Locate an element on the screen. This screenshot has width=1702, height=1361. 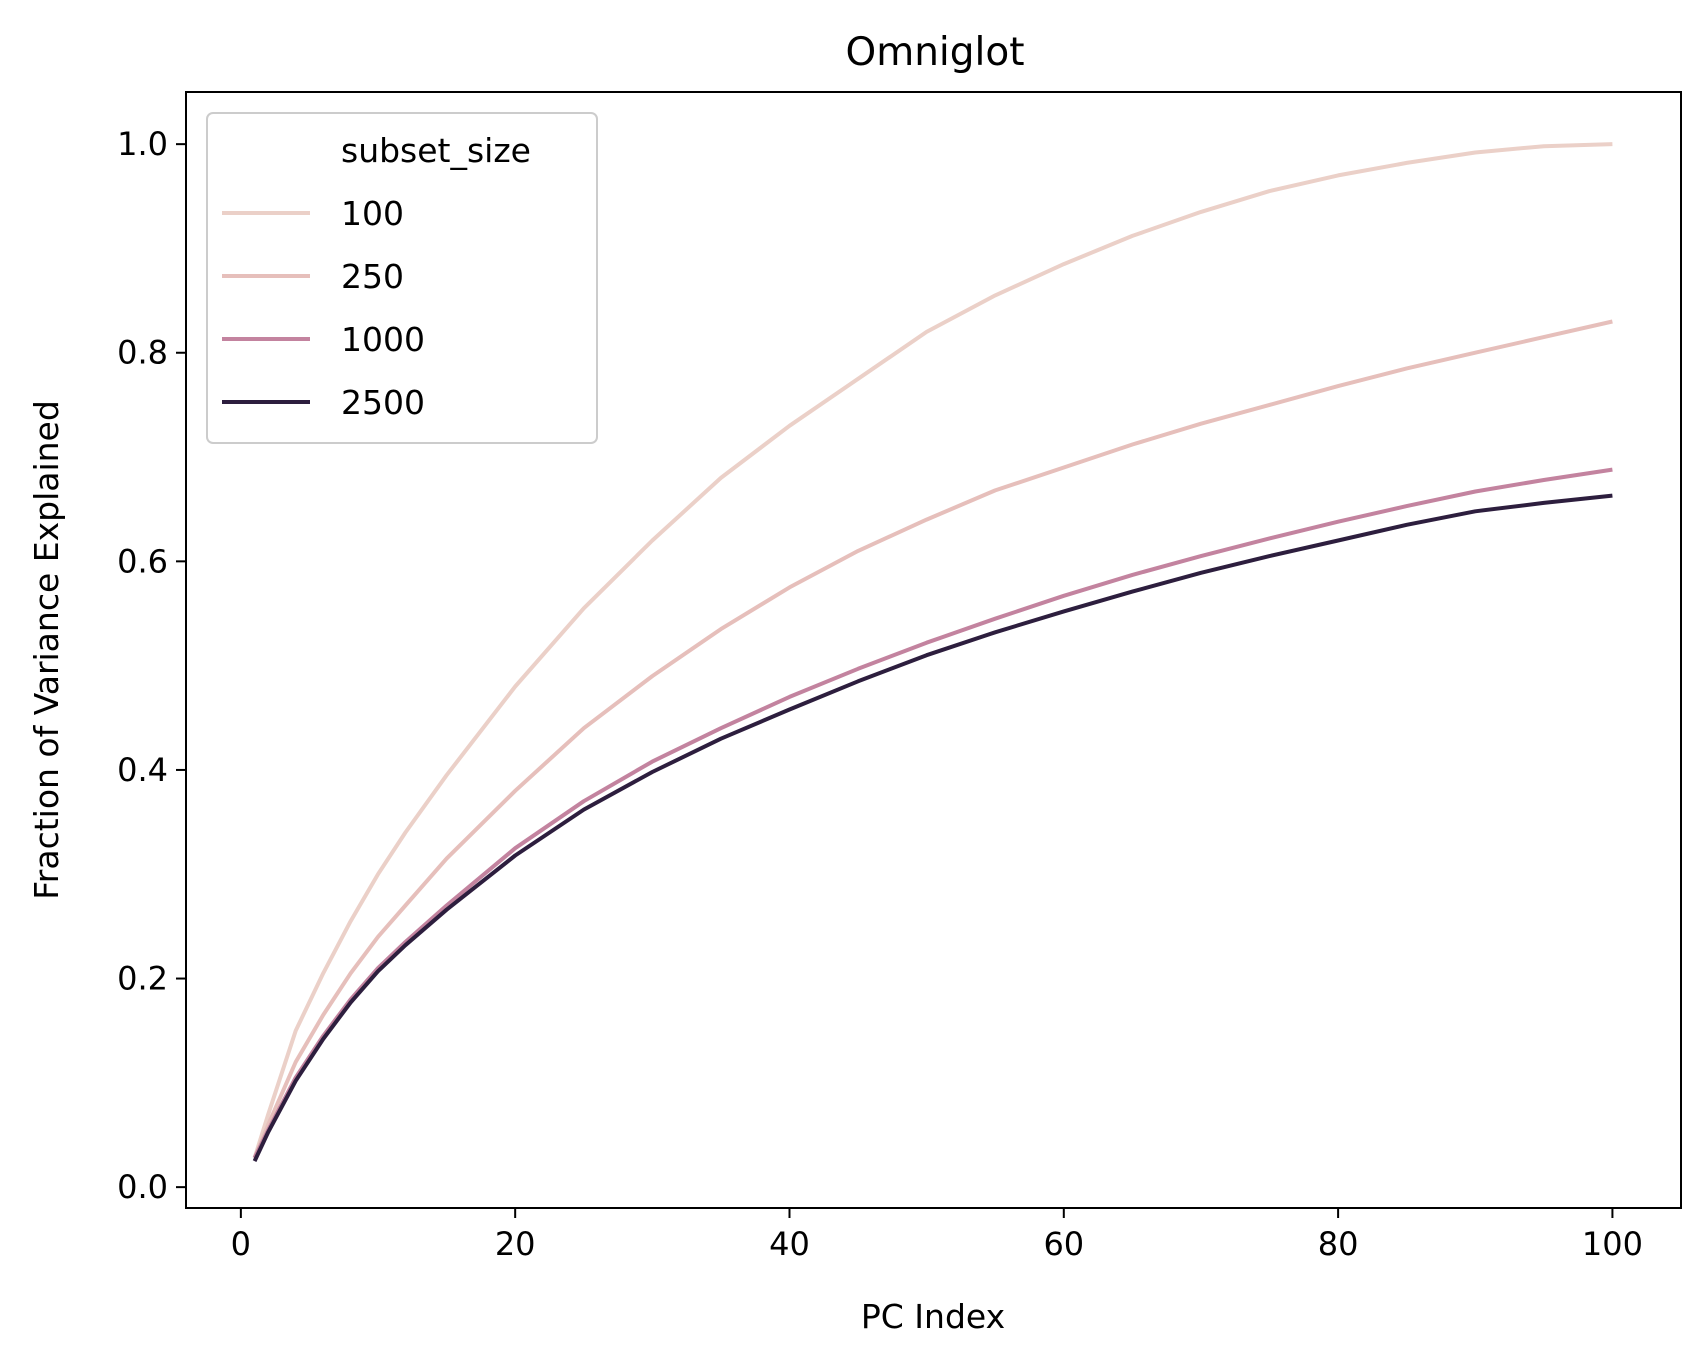
legend-label-2500: 2500 is located at coordinates (383, 402).